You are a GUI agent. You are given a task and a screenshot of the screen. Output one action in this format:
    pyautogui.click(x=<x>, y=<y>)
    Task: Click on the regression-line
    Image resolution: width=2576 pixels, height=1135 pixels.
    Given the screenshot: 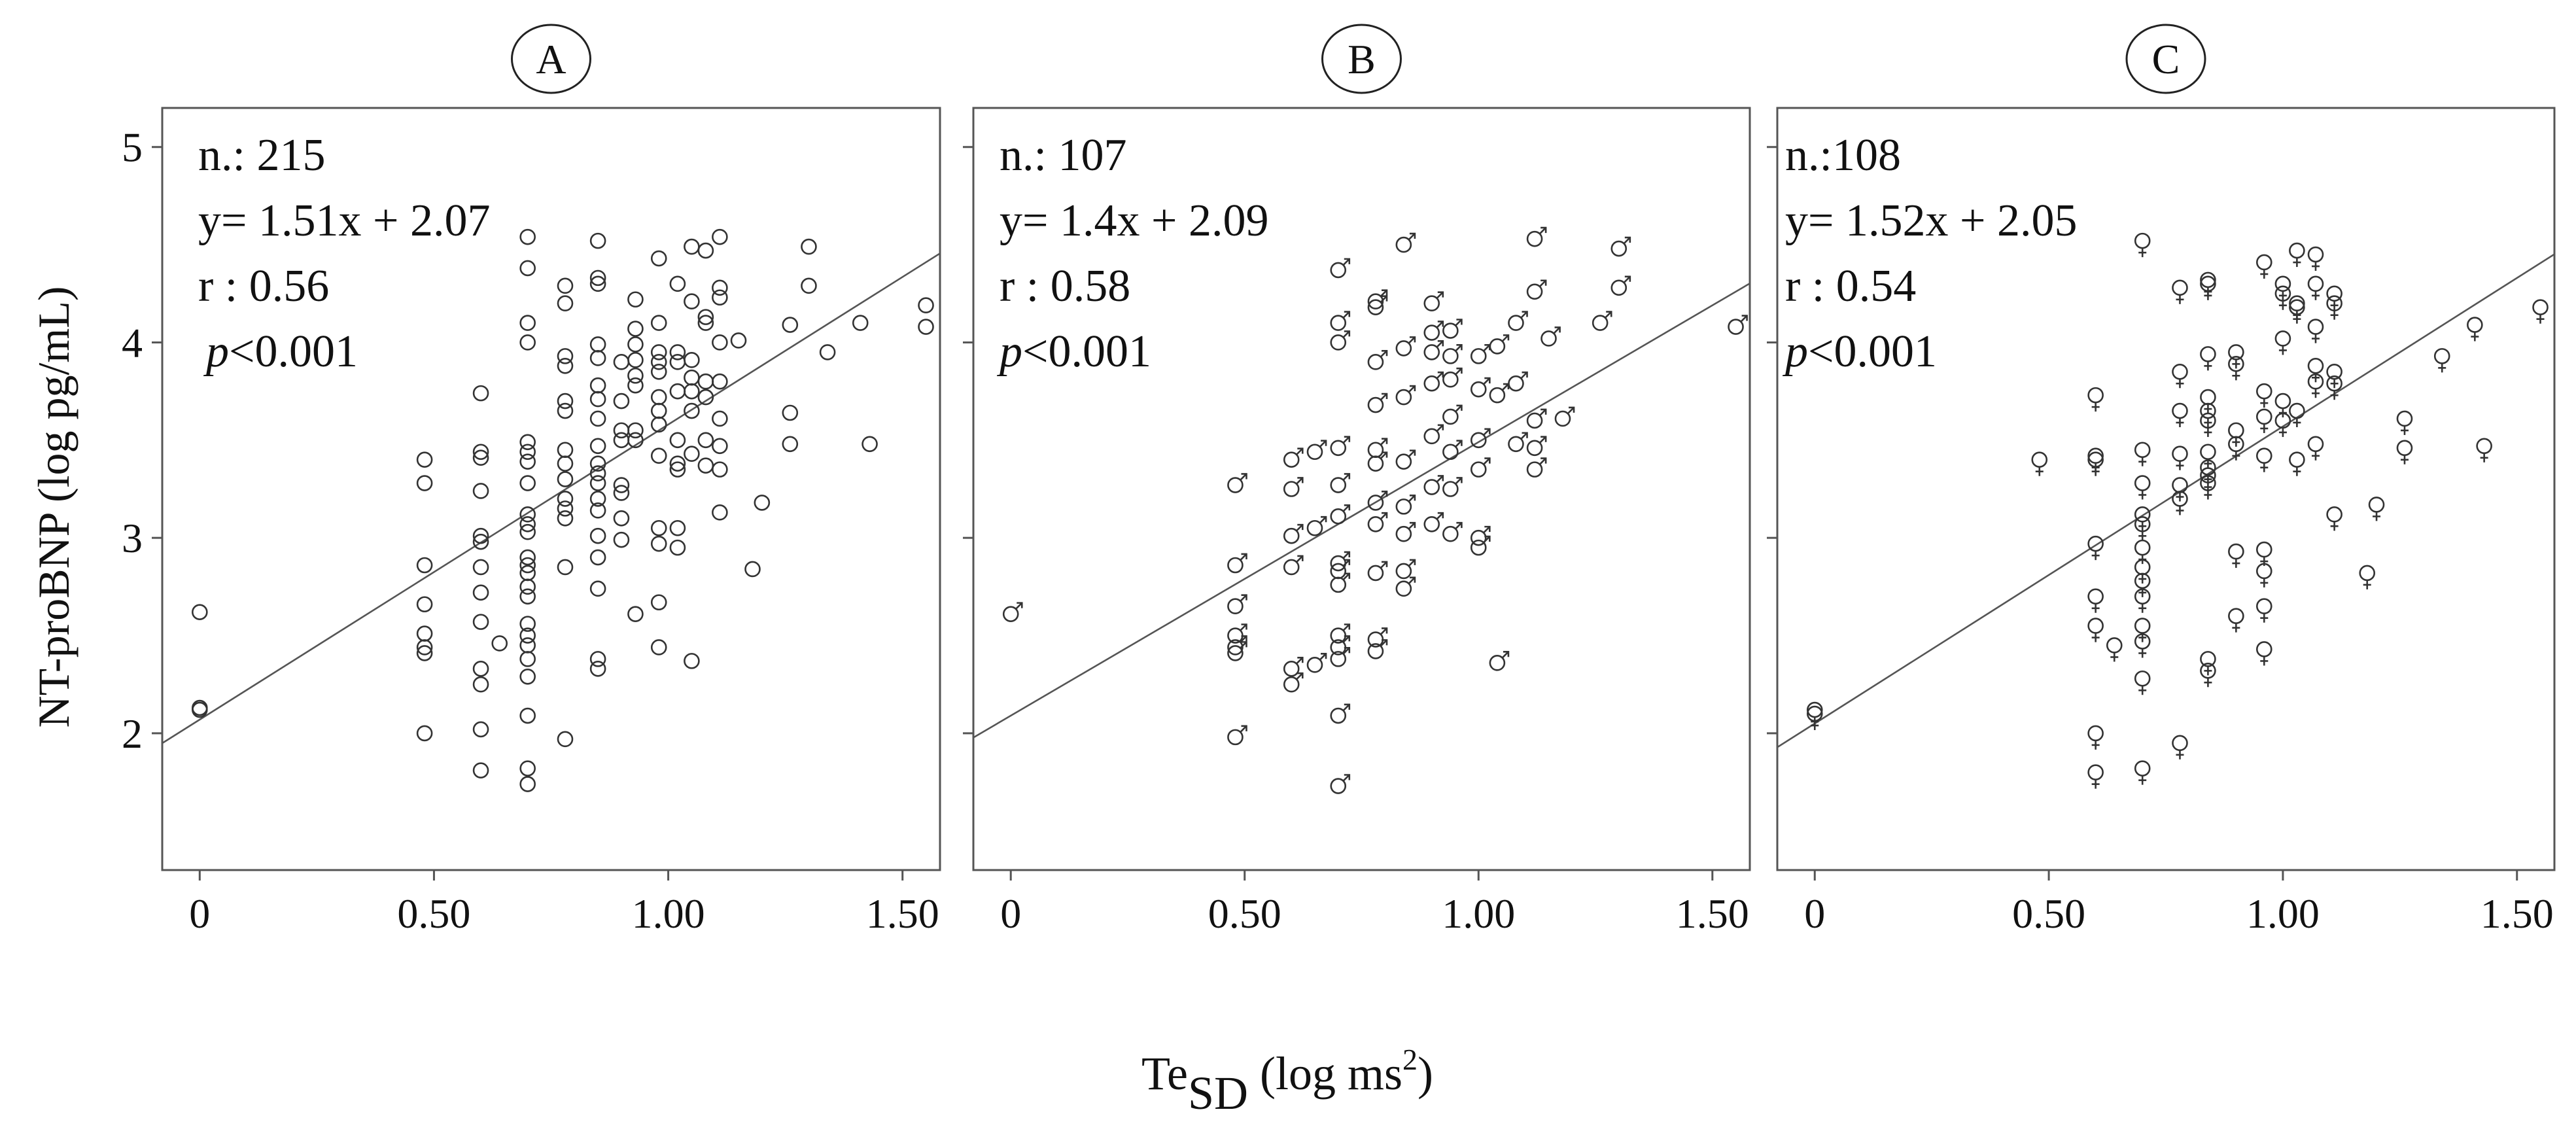 What is the action you would take?
    pyautogui.click(x=1361, y=511)
    